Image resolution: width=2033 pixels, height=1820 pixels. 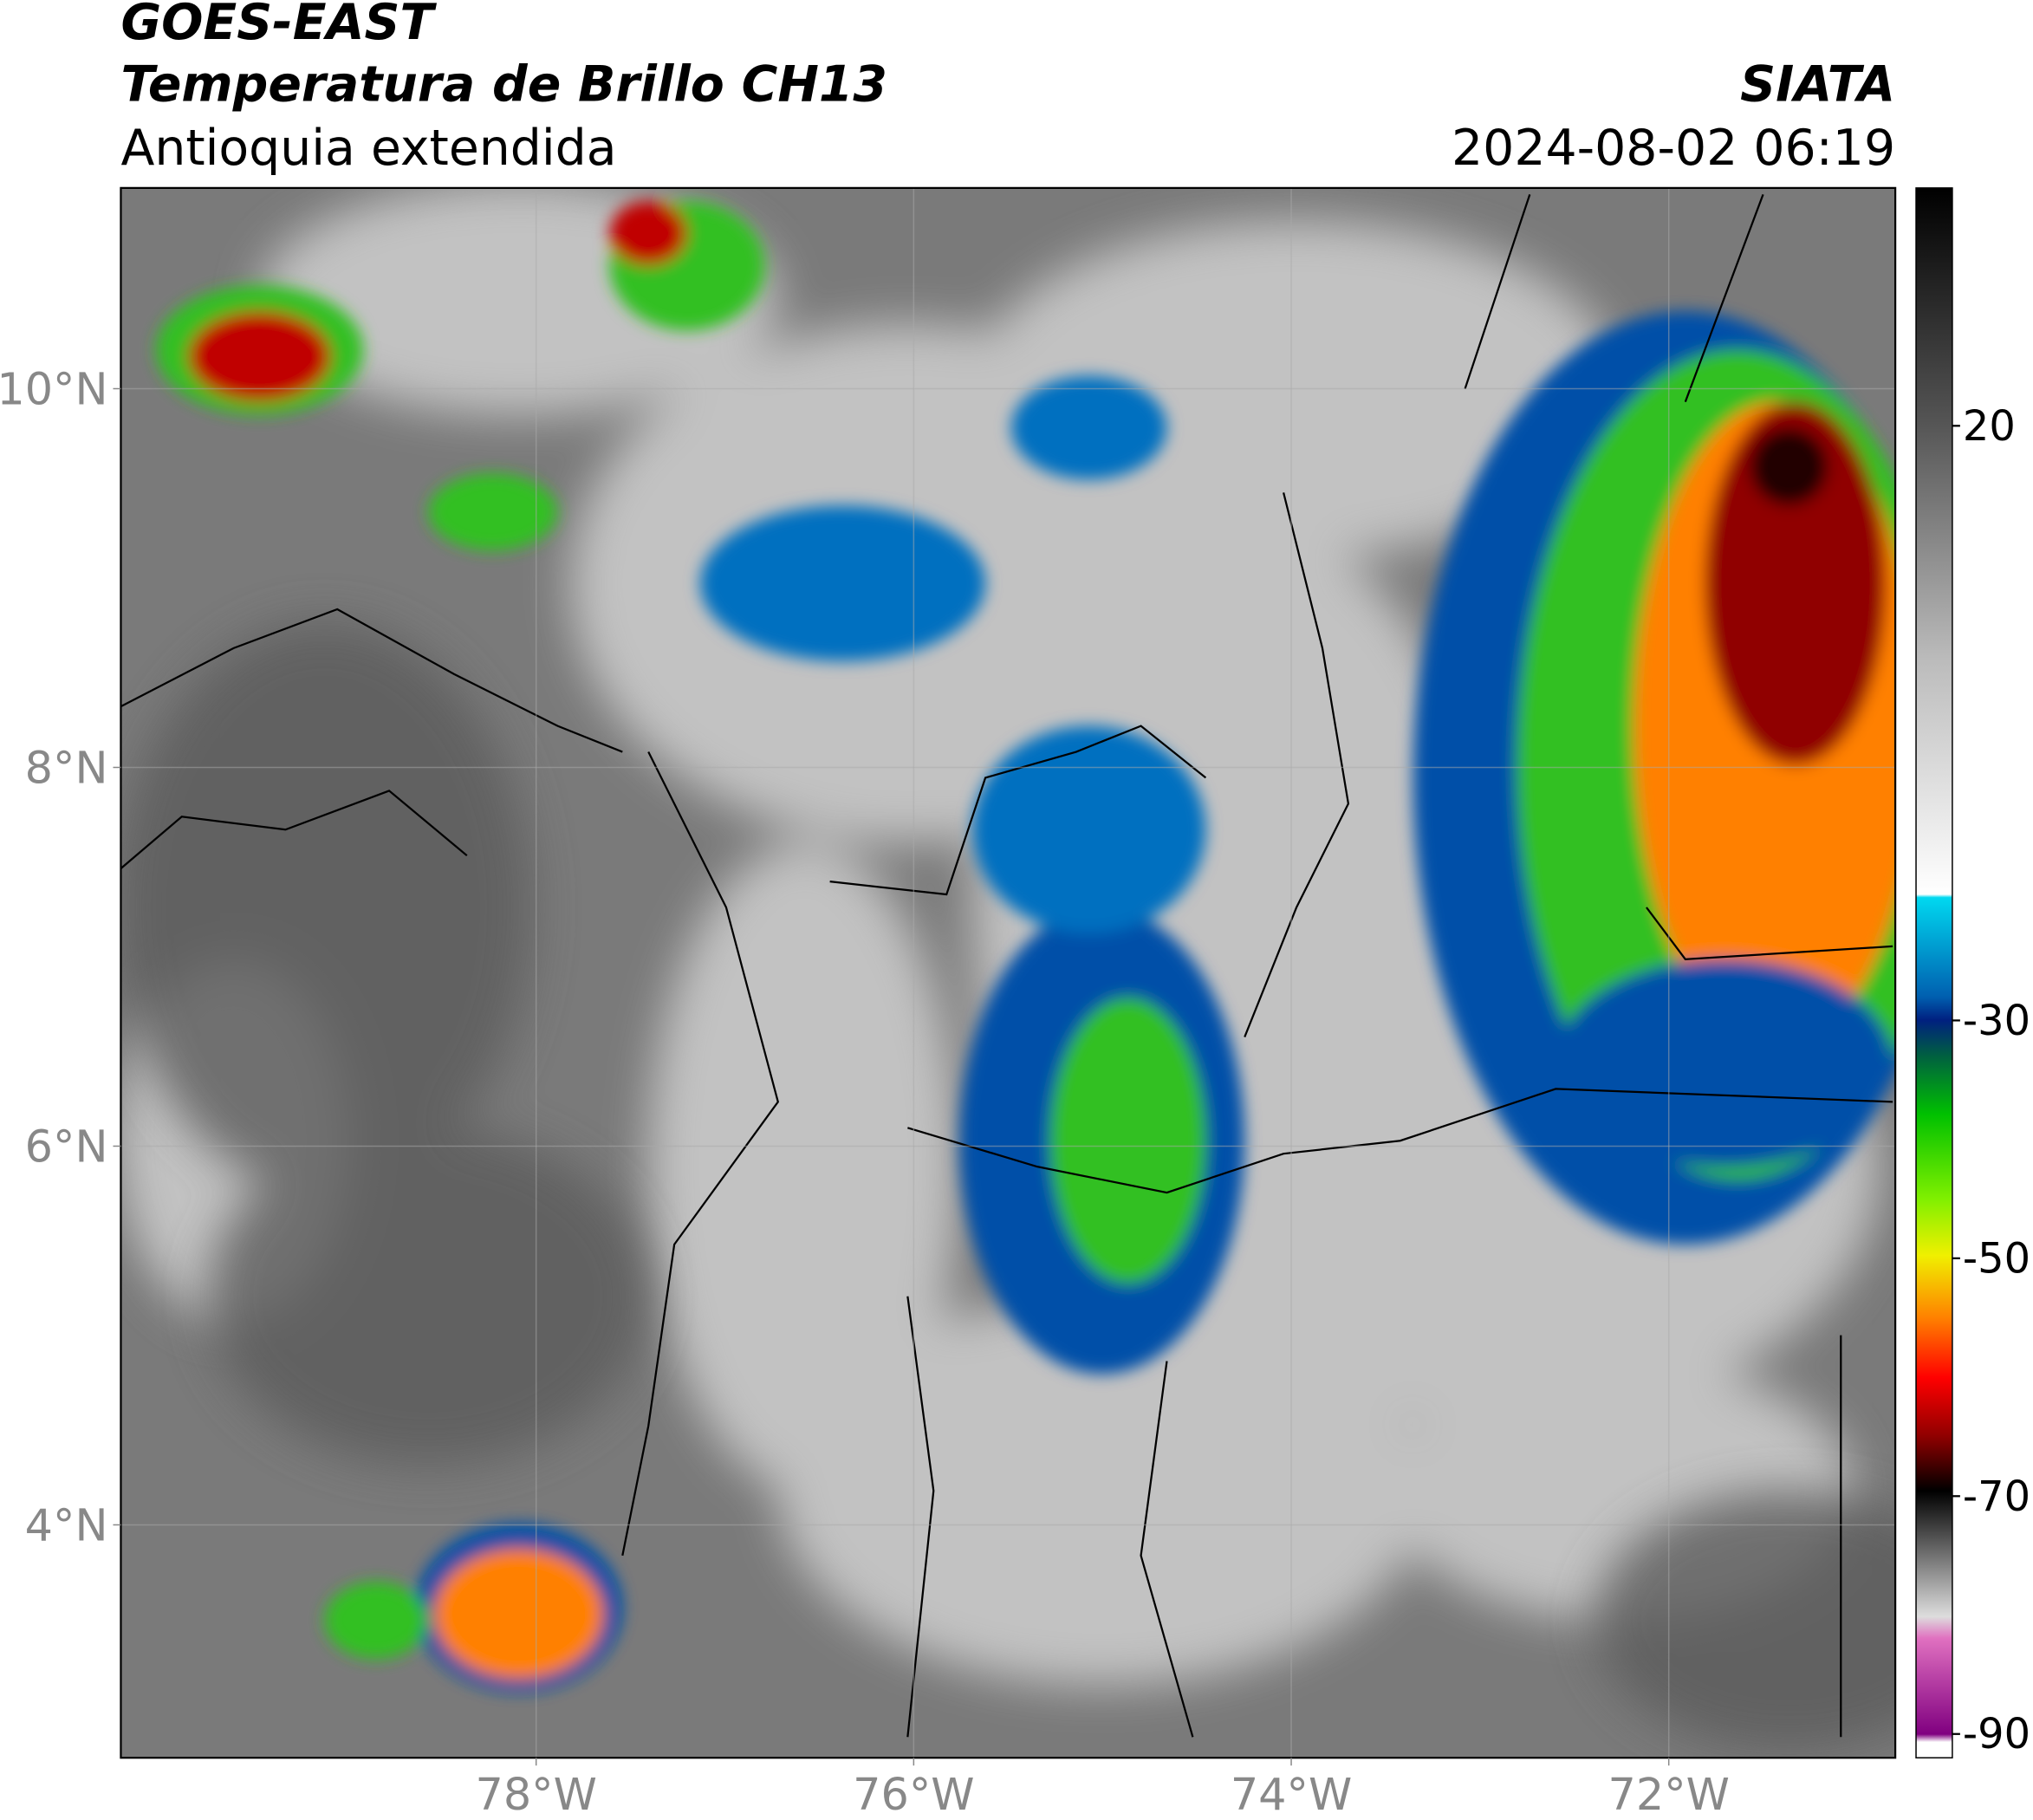 What do you see at coordinates (1997, 1734) in the screenshot?
I see `colorbar-tick-label: -90` at bounding box center [1997, 1734].